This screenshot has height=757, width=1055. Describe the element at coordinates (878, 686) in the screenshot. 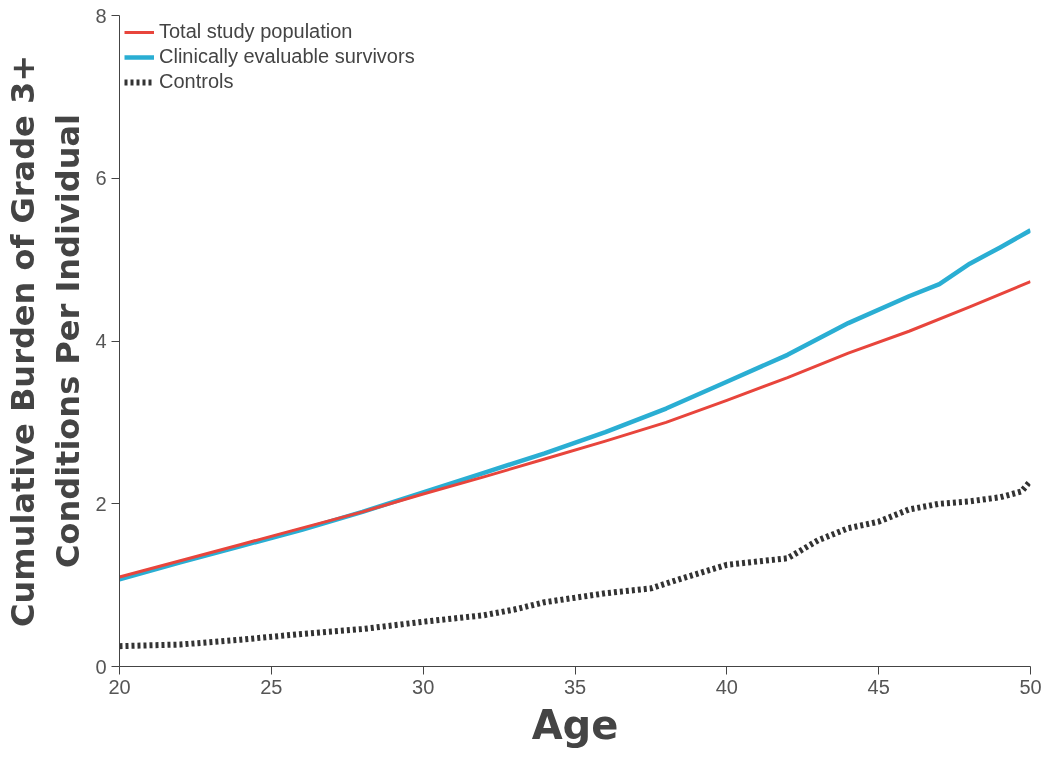

I see `x-tick-label: 45` at that location.